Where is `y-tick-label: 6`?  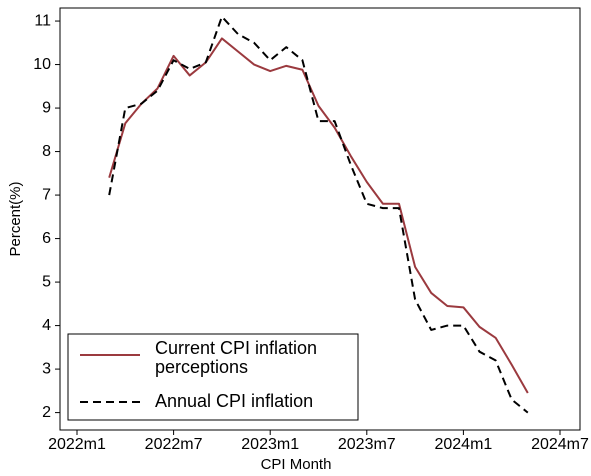 y-tick-label: 6 is located at coordinates (46, 238).